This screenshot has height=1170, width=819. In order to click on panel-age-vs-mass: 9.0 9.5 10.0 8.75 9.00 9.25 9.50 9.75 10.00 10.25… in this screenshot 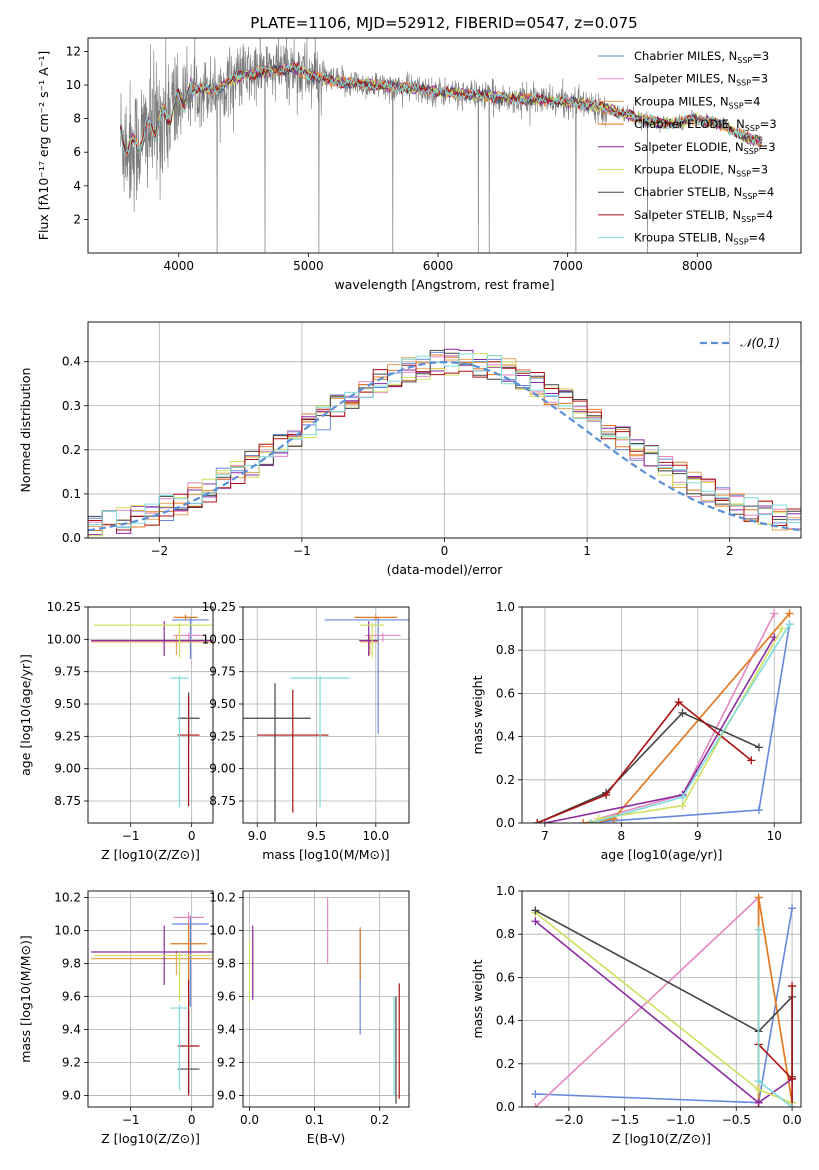, I will do `click(306, 731)`.